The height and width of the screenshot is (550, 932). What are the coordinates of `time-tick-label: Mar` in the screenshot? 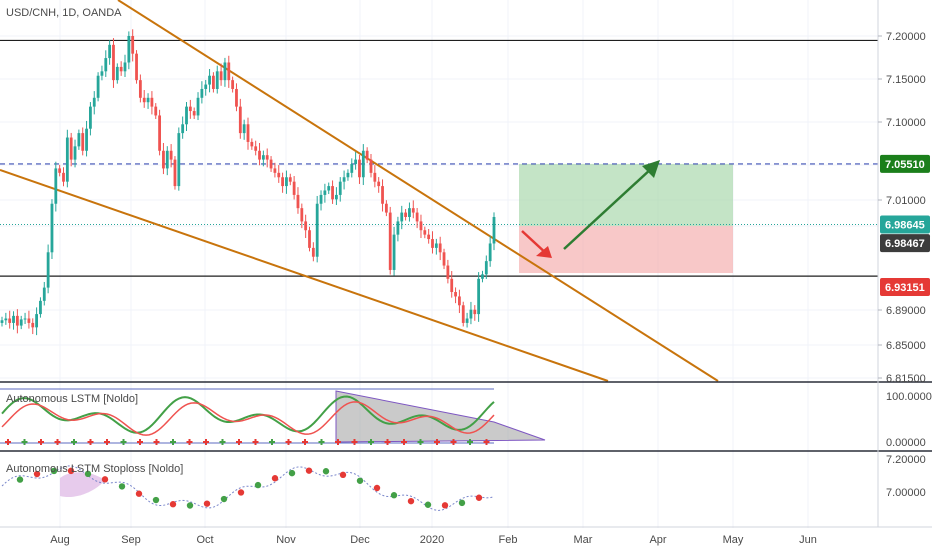 It's located at (583, 540).